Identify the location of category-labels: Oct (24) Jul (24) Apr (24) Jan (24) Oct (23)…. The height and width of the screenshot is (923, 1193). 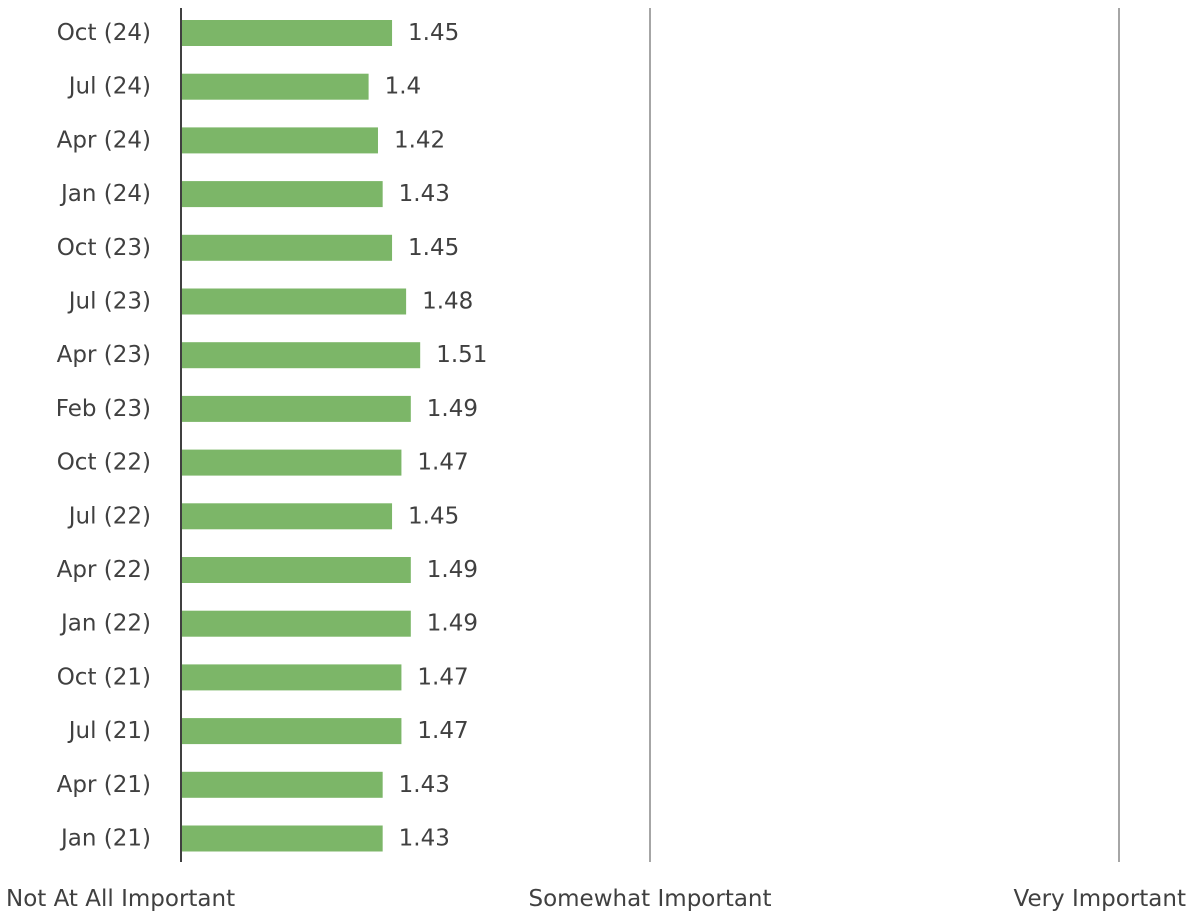
(103, 436).